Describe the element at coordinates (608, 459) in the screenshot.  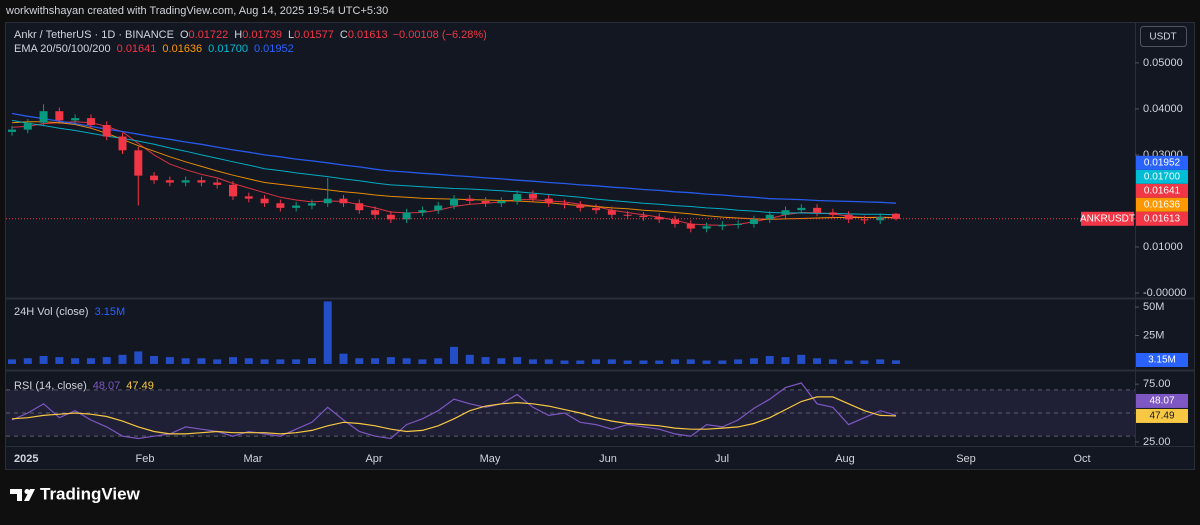
I see `x-tick-label: Jun` at that location.